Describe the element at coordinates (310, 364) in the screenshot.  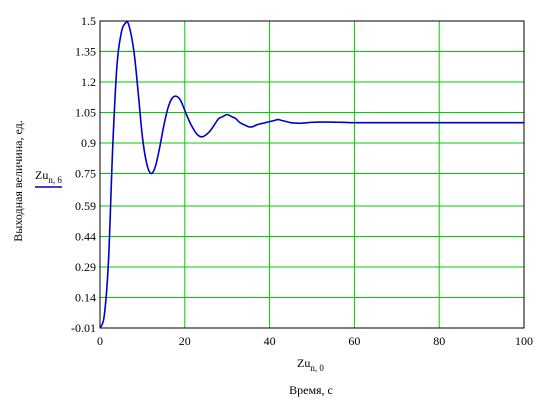
I see `x-variable-label: Zun, 0` at that location.